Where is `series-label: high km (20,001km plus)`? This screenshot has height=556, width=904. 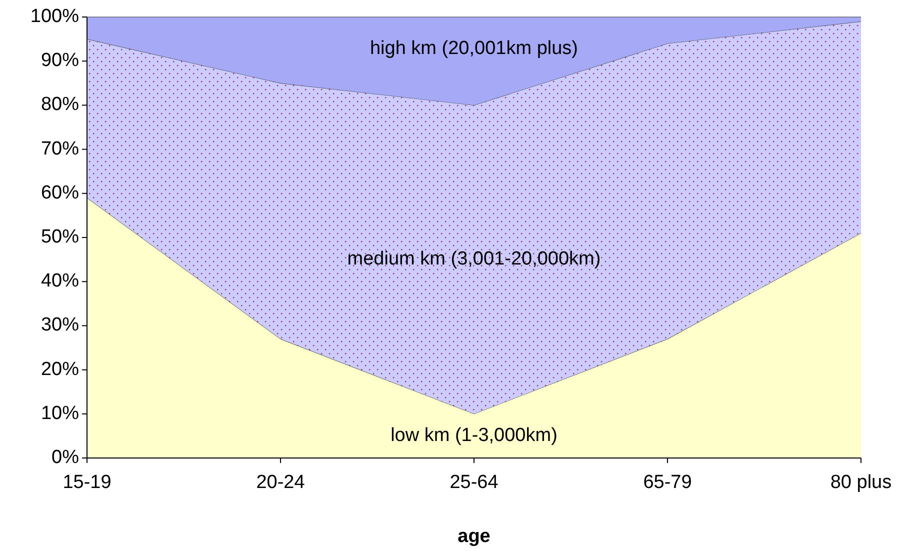 series-label: high km (20,001km plus) is located at coordinates (474, 49).